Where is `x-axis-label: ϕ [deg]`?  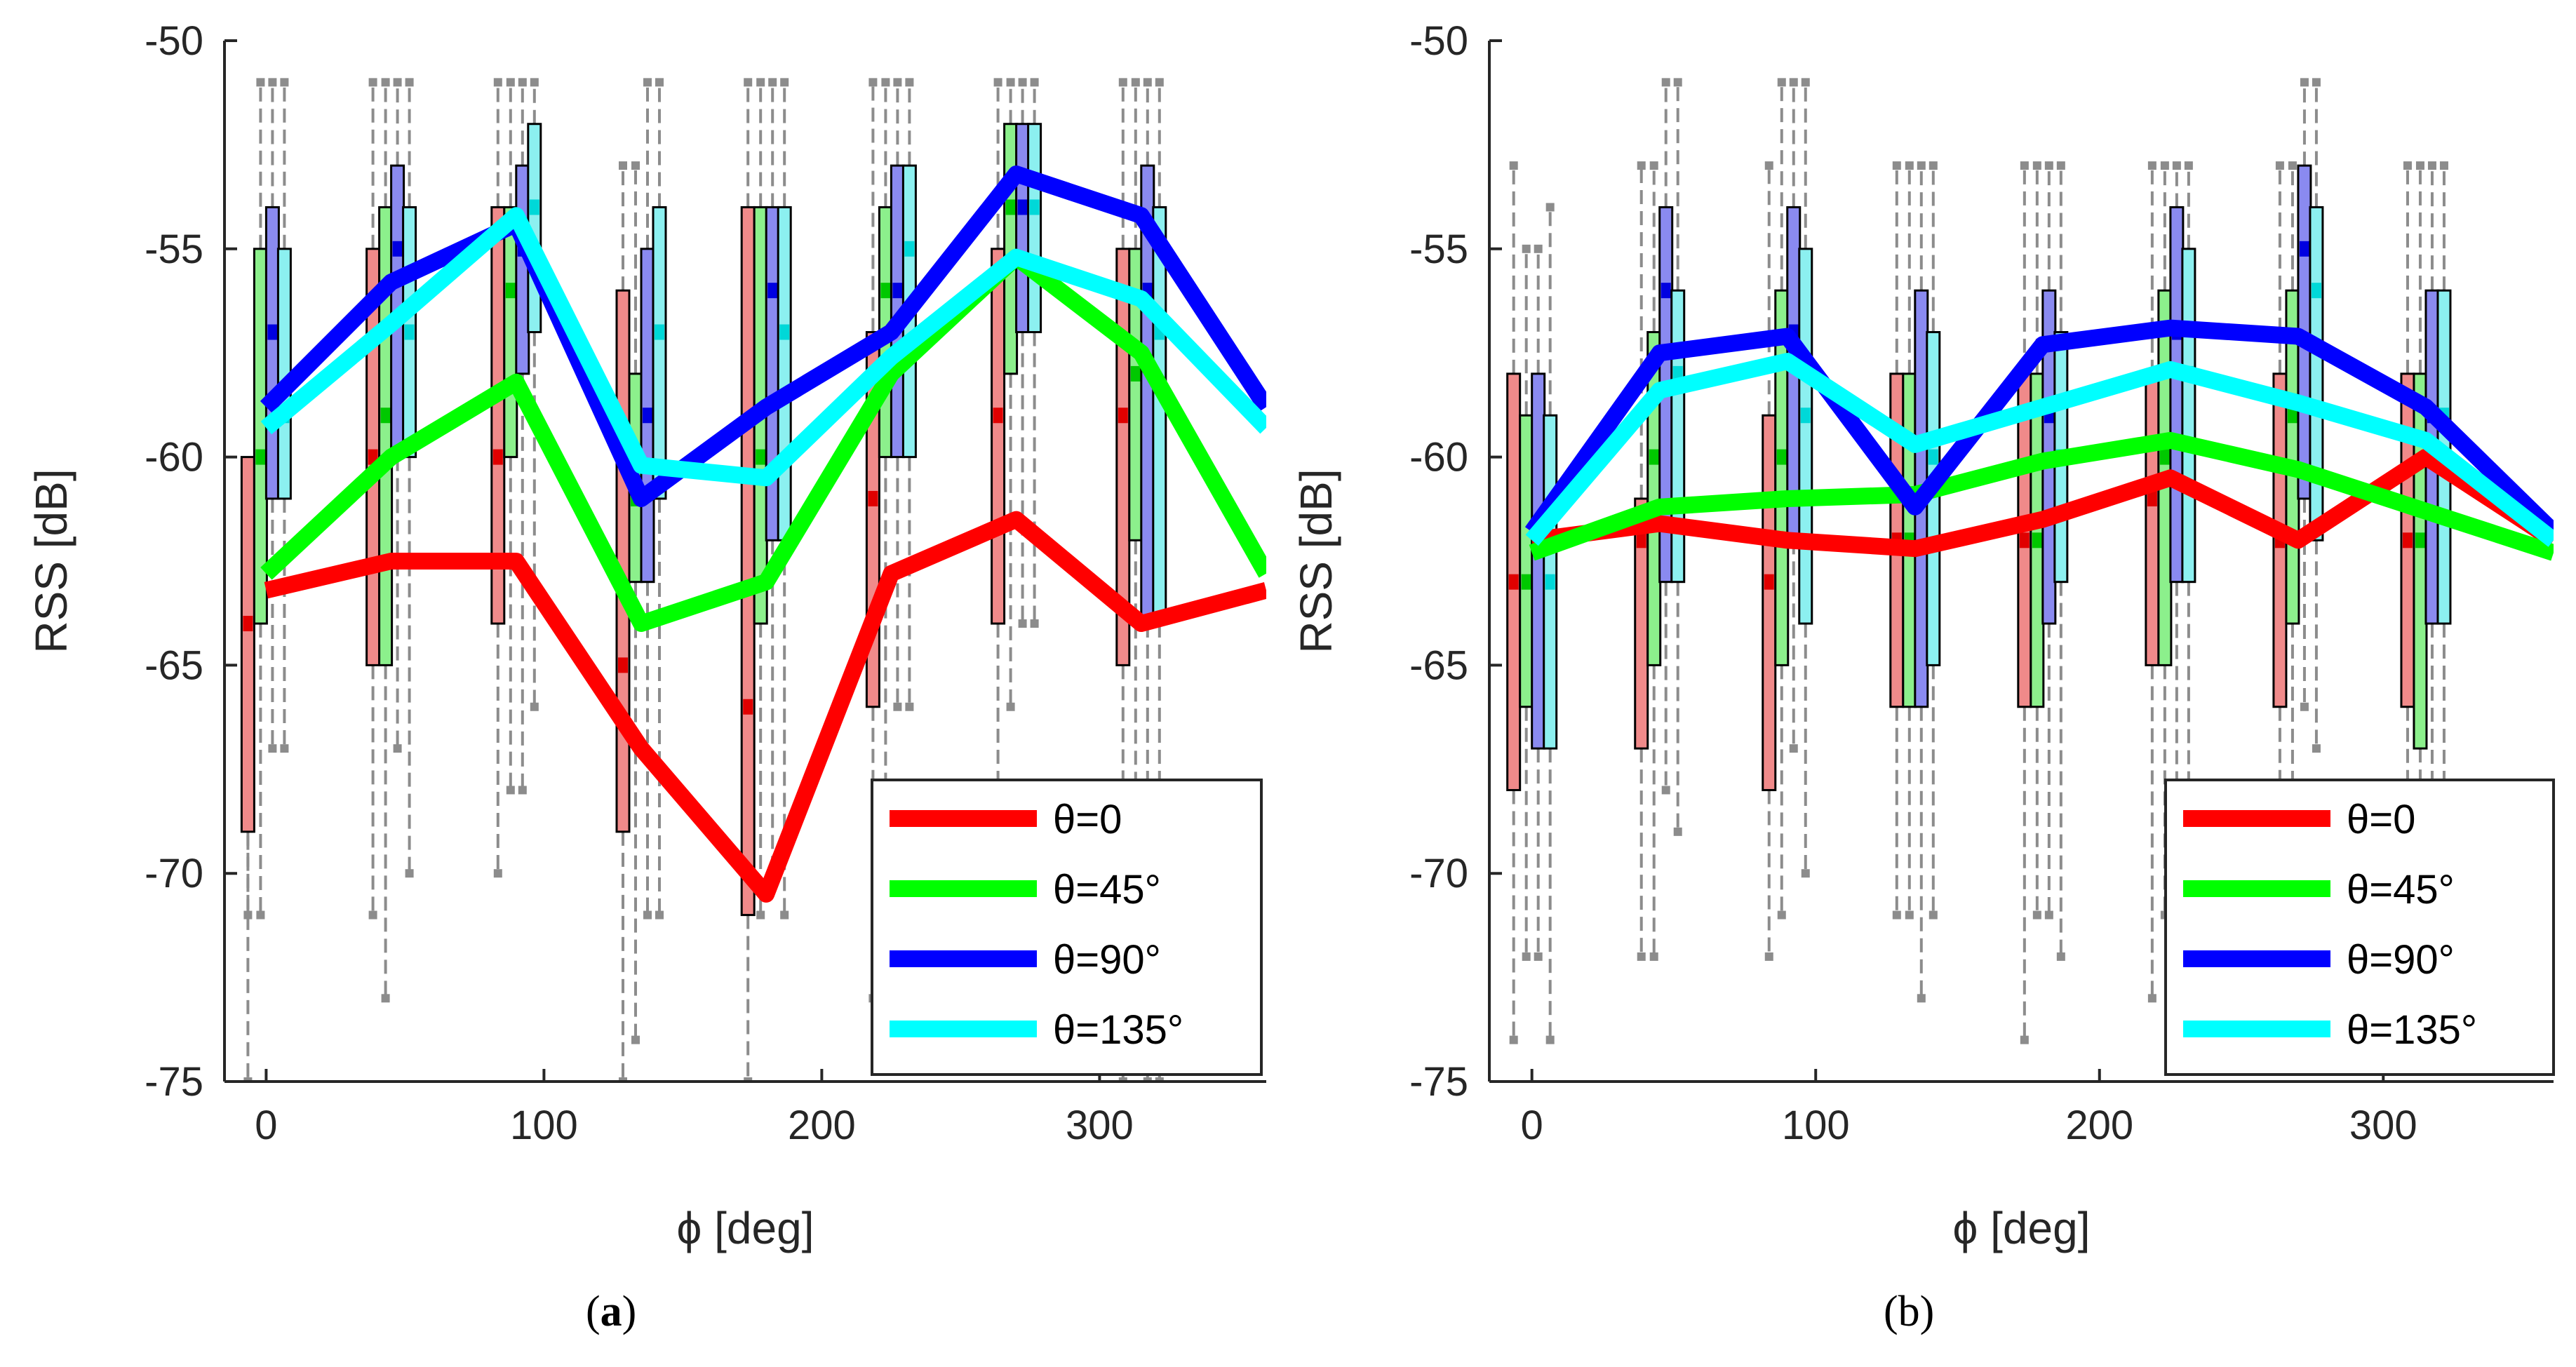
x-axis-label: ϕ [deg] is located at coordinates (745, 1228).